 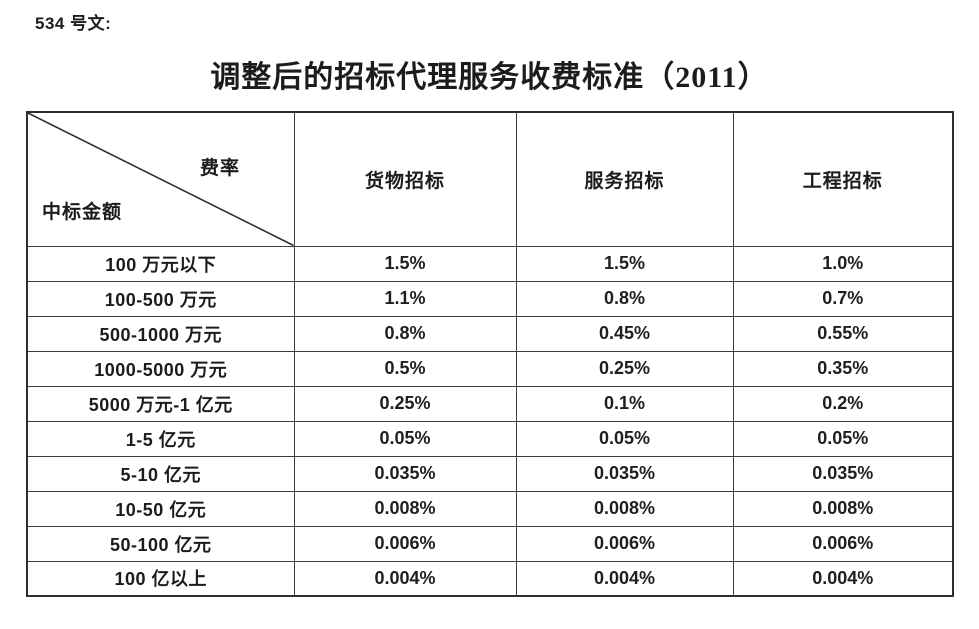 What do you see at coordinates (405, 179) in the screenshot?
I see `column-header-goods: 货物招标` at bounding box center [405, 179].